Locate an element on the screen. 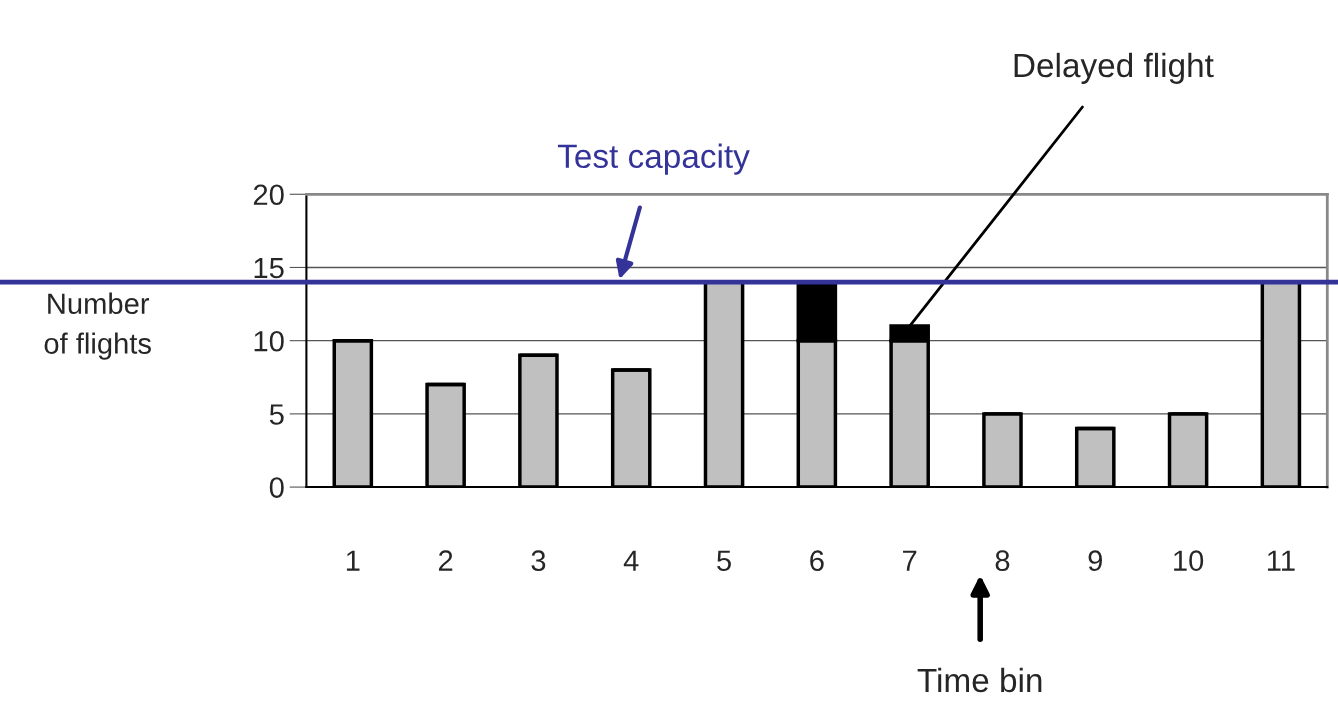 This screenshot has height=709, width=1338. x-tick-label: 6 is located at coordinates (817, 561).